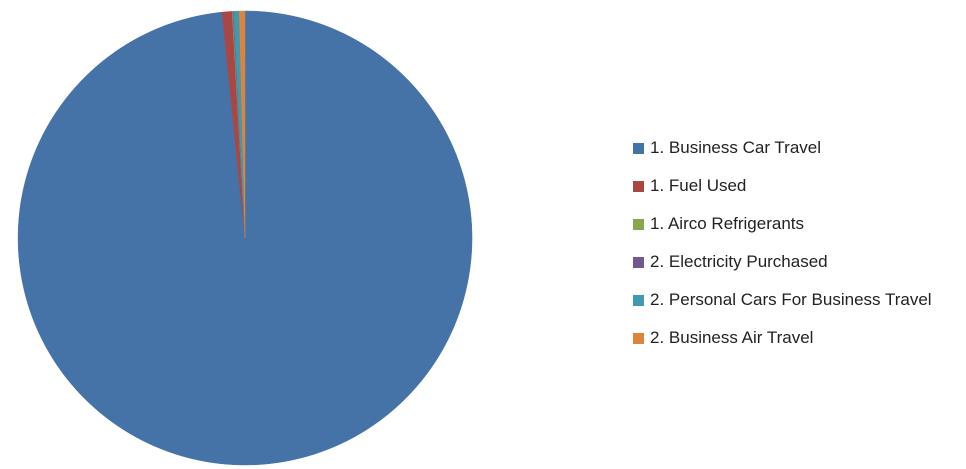 The image size is (966, 469). Describe the element at coordinates (727, 223) in the screenshot. I see `legend-label: 1. Airco Refrigerants` at that location.